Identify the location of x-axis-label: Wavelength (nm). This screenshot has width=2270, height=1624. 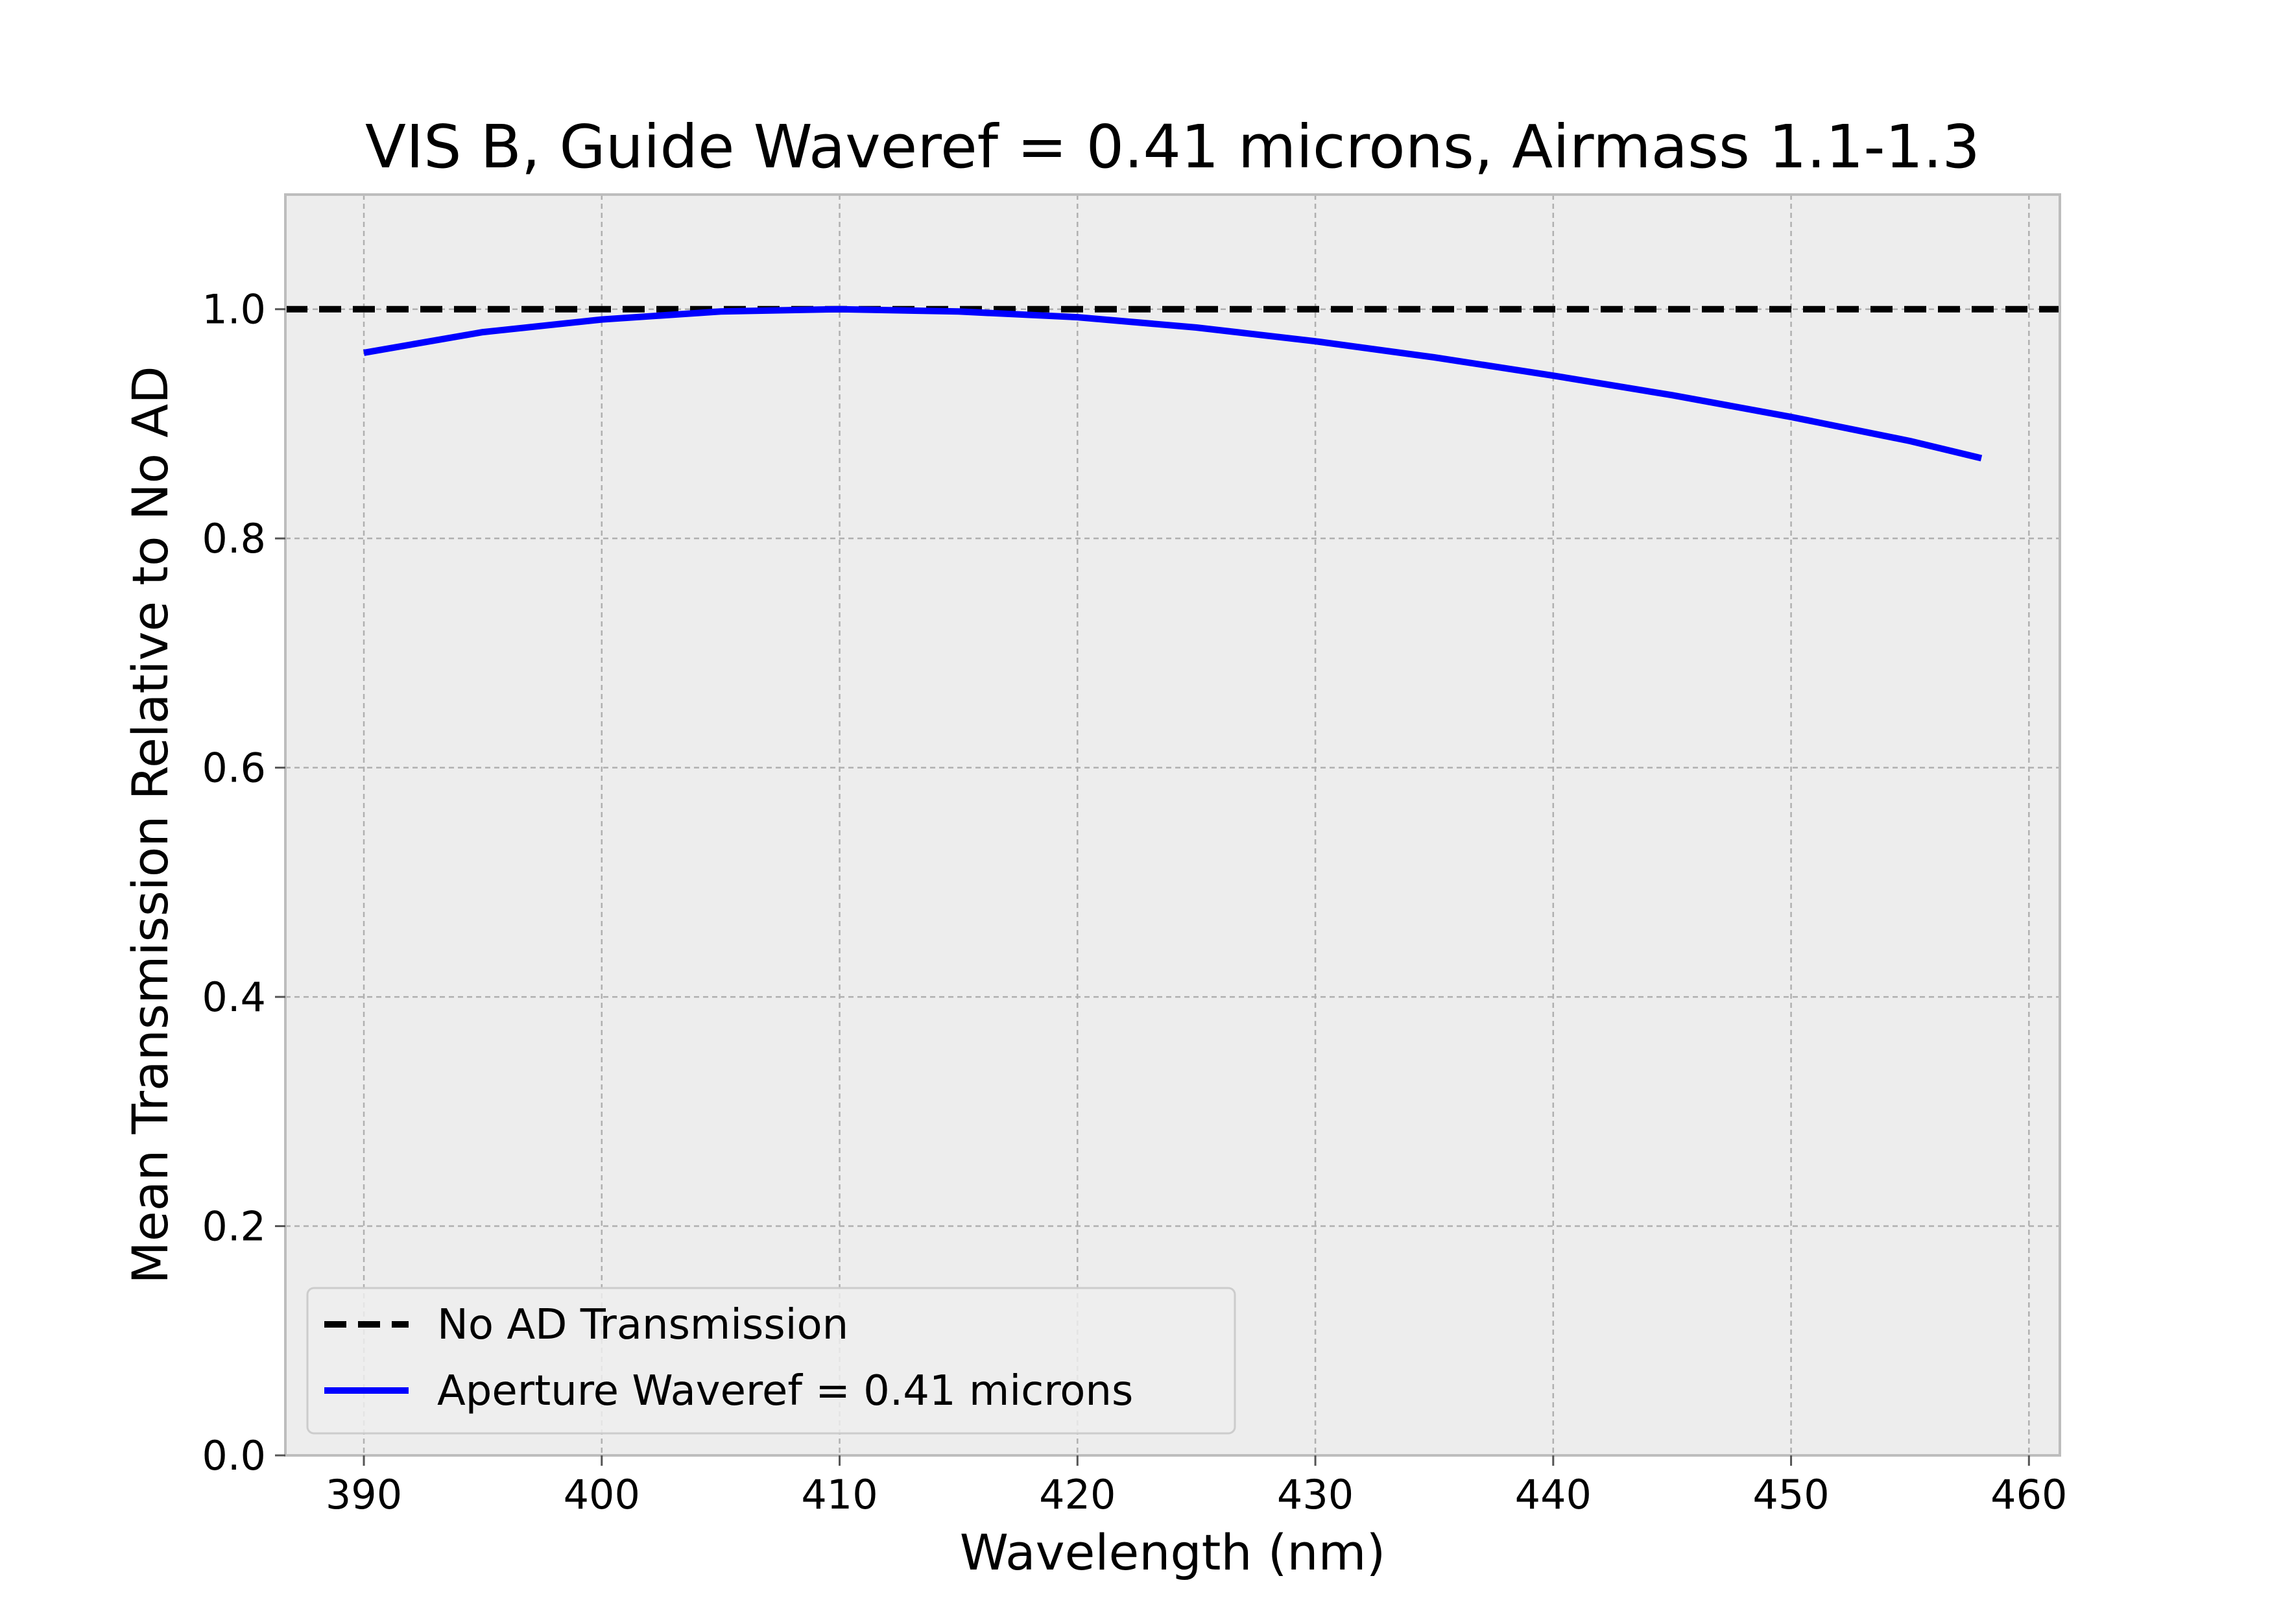
(1173, 1552).